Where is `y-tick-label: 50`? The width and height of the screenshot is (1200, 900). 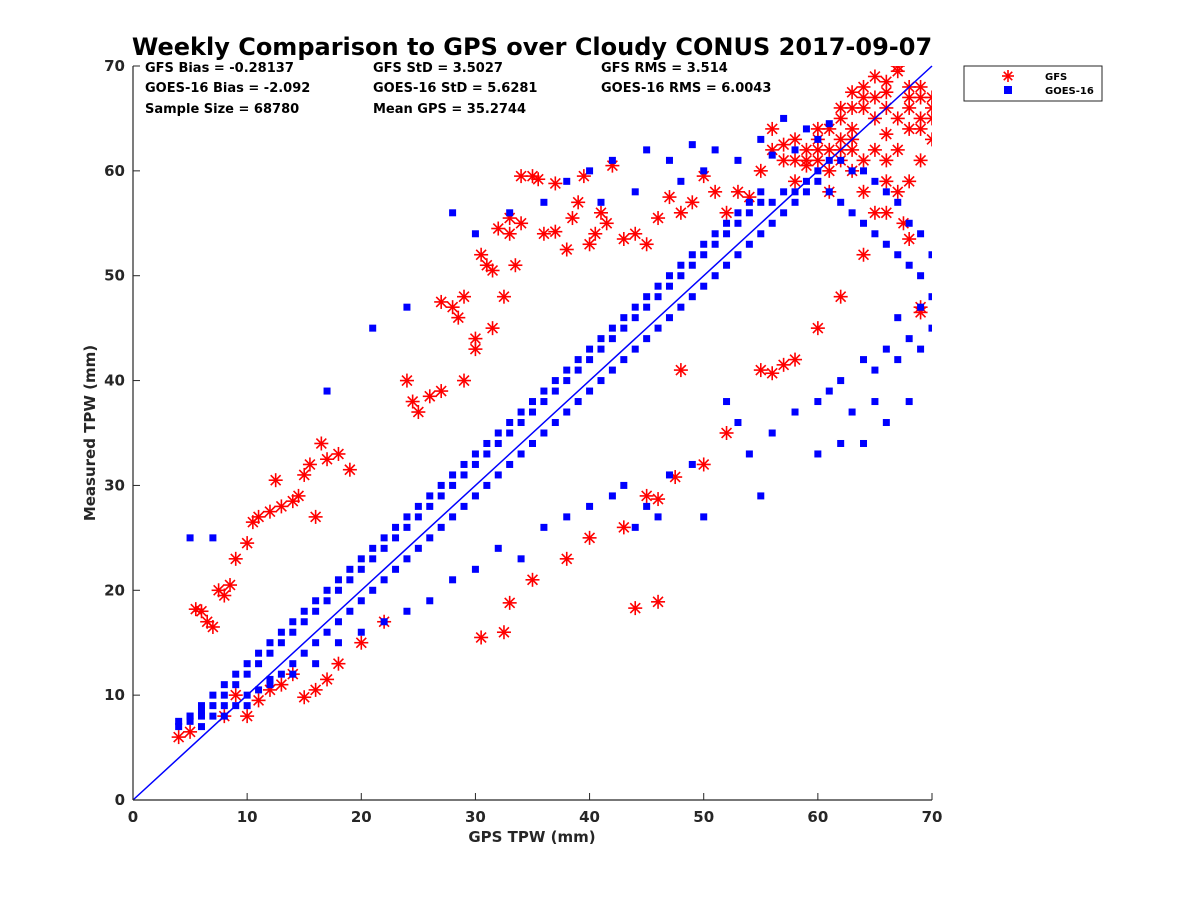
y-tick-label: 50 is located at coordinates (114, 276).